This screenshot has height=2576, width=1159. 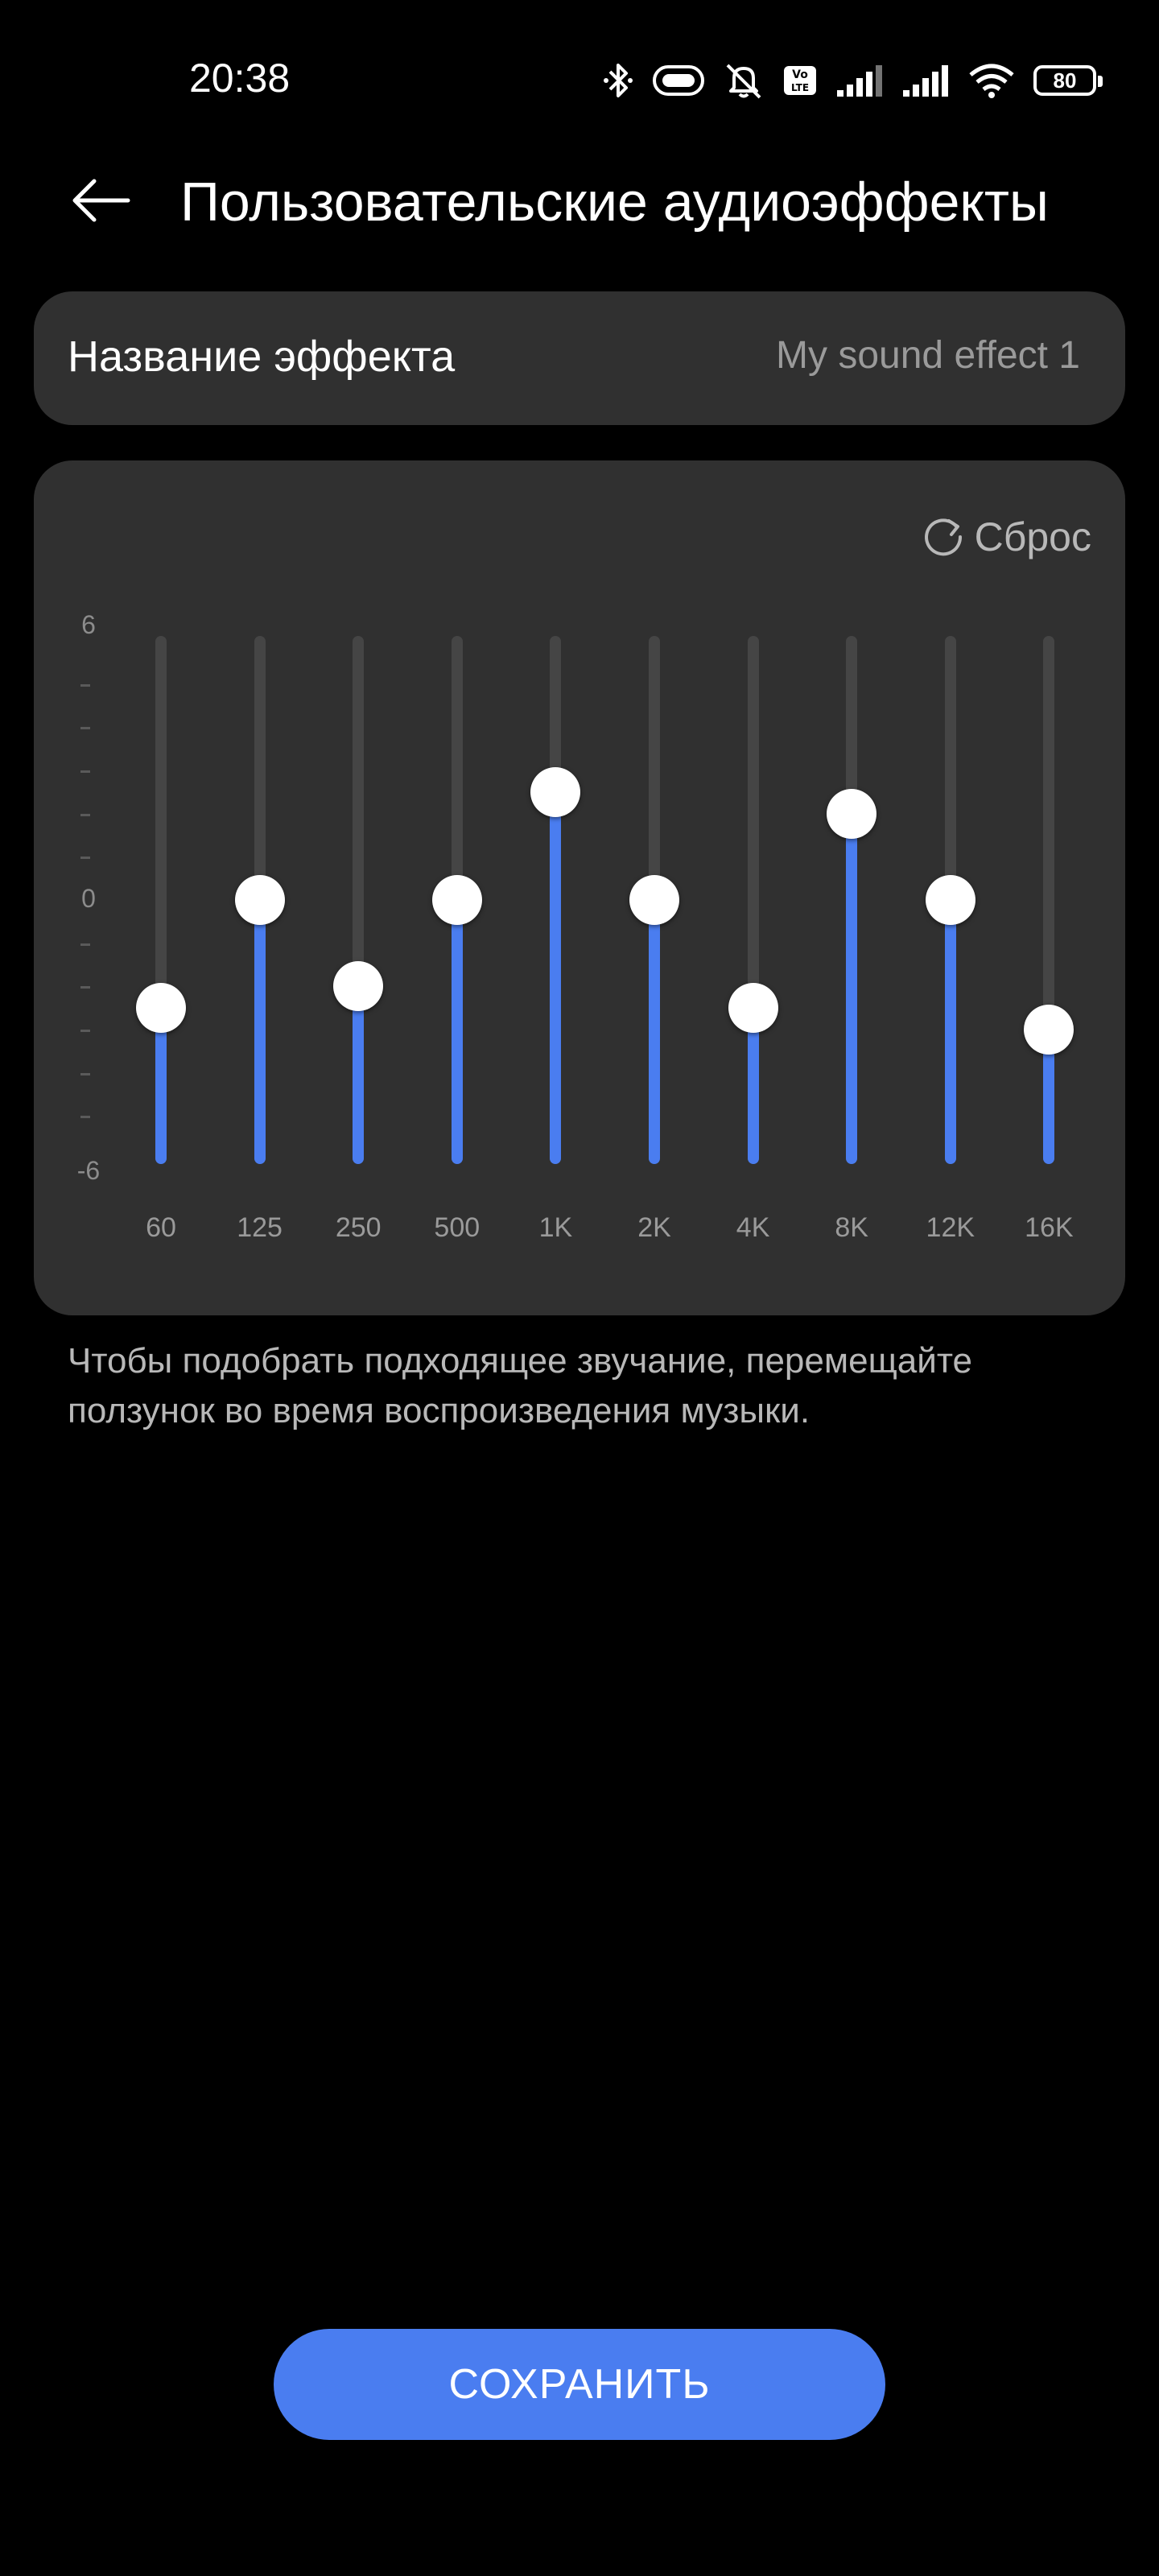 I want to click on reset-button: Сброс, so click(x=1005, y=537).